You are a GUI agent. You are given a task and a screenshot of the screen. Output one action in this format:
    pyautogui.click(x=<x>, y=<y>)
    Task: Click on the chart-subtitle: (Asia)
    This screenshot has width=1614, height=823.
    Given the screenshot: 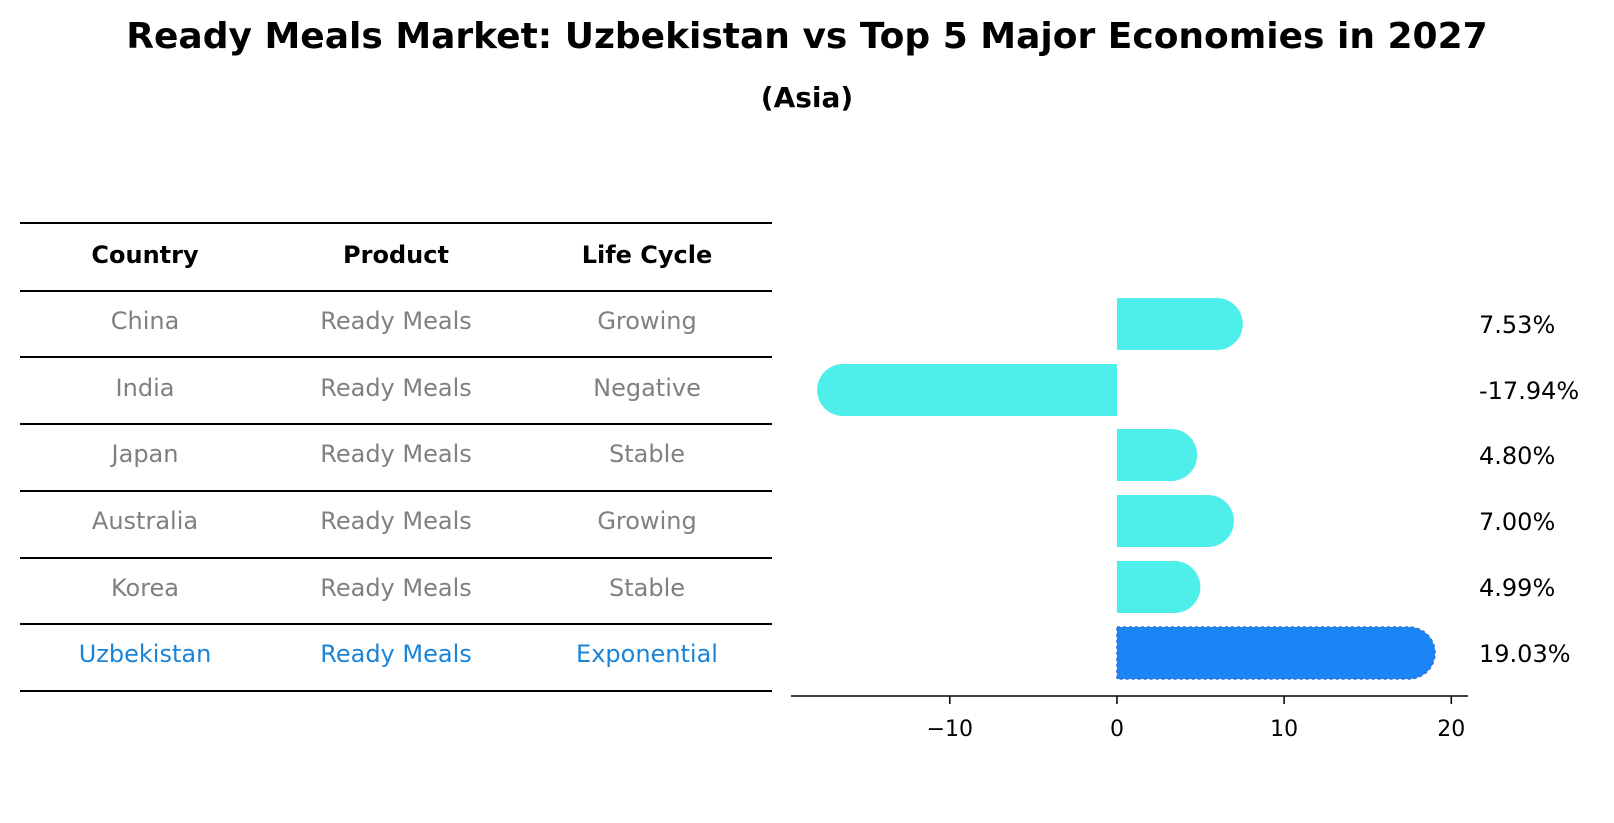 What is the action you would take?
    pyautogui.click(x=807, y=97)
    